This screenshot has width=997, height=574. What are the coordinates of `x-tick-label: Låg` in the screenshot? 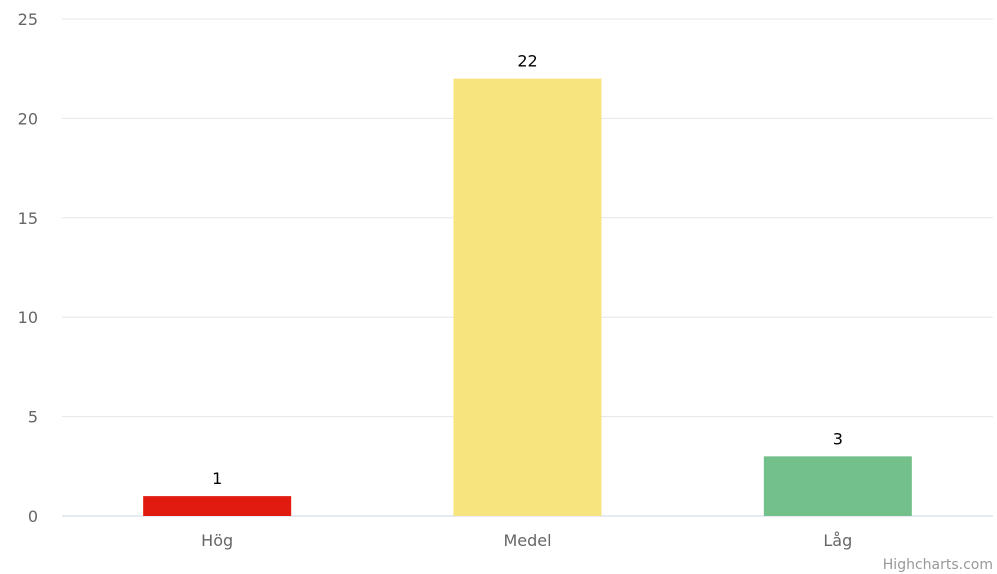 It's located at (837, 540).